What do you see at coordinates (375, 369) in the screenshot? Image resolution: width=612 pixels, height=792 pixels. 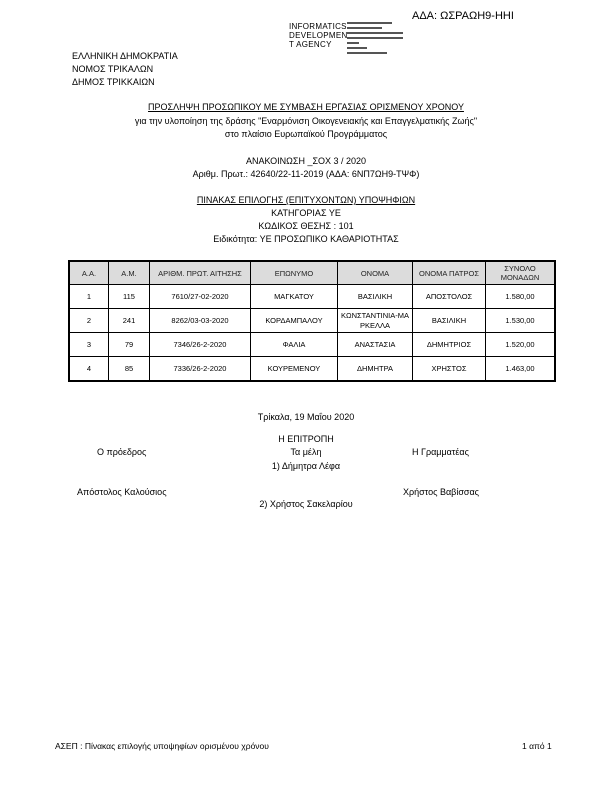 I see `table-cell: ΔΗΜΗΤΡΑ` at bounding box center [375, 369].